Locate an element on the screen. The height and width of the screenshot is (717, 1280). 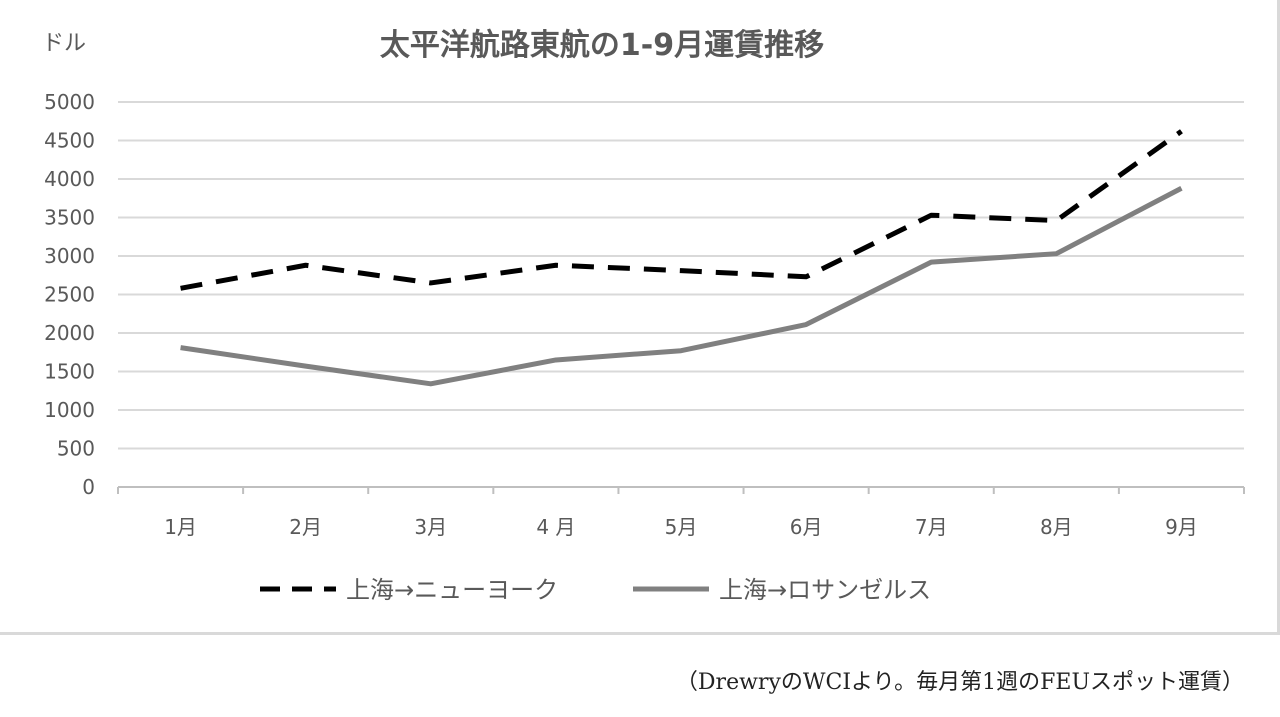
y-tick-label: 0 is located at coordinates (88, 487).